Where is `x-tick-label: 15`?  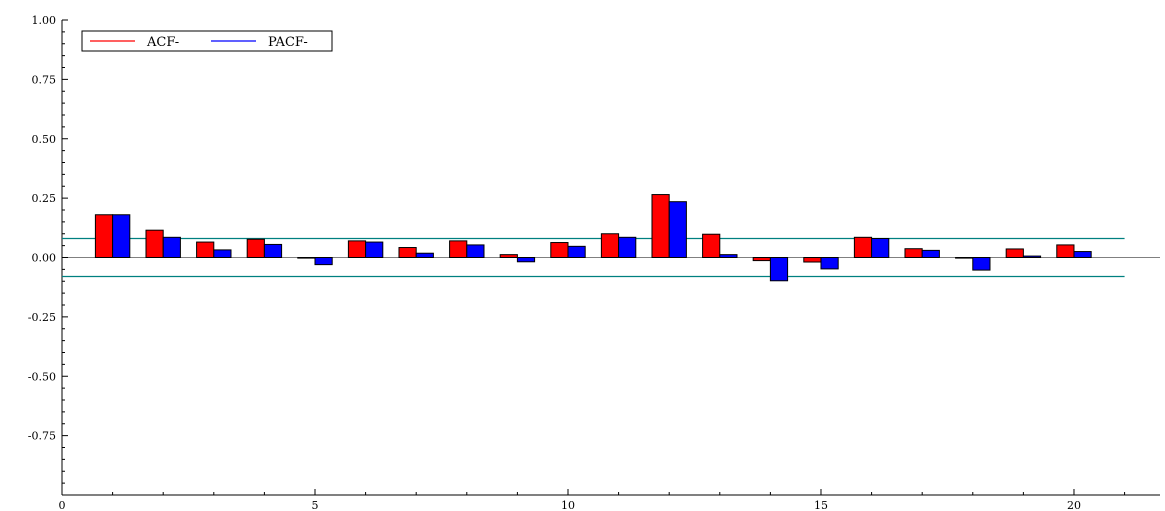
x-tick-label: 15 is located at coordinates (821, 505).